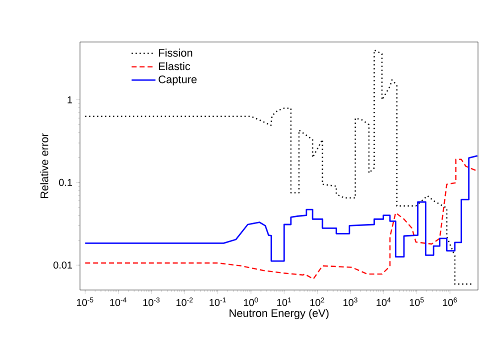 The image size is (491, 347). Describe the element at coordinates (70, 100) in the screenshot. I see `y-tick-label: 1` at that location.